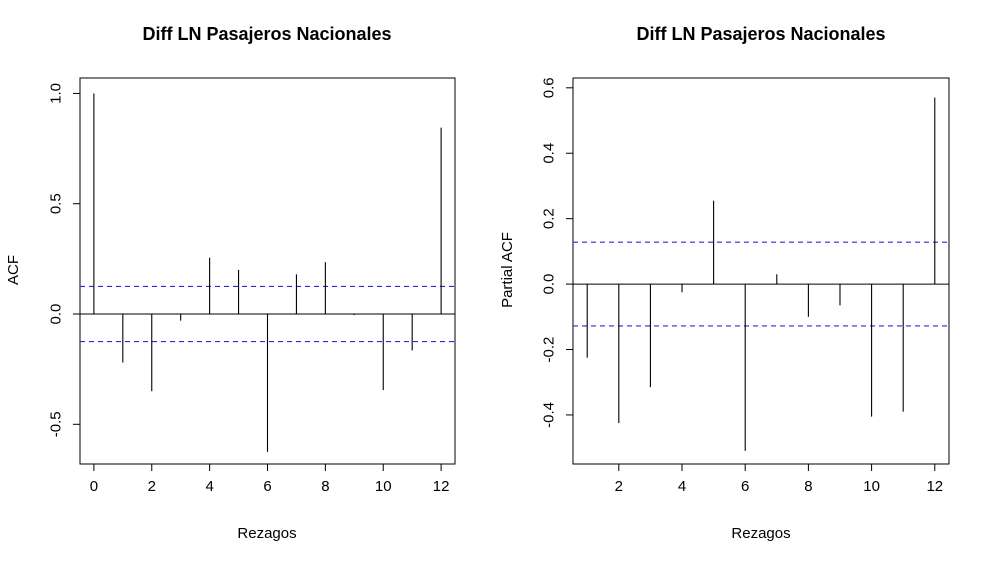 The width and height of the screenshot is (990, 562). Describe the element at coordinates (56, 424) in the screenshot. I see `acf-y-tick-label: -0.5` at that location.